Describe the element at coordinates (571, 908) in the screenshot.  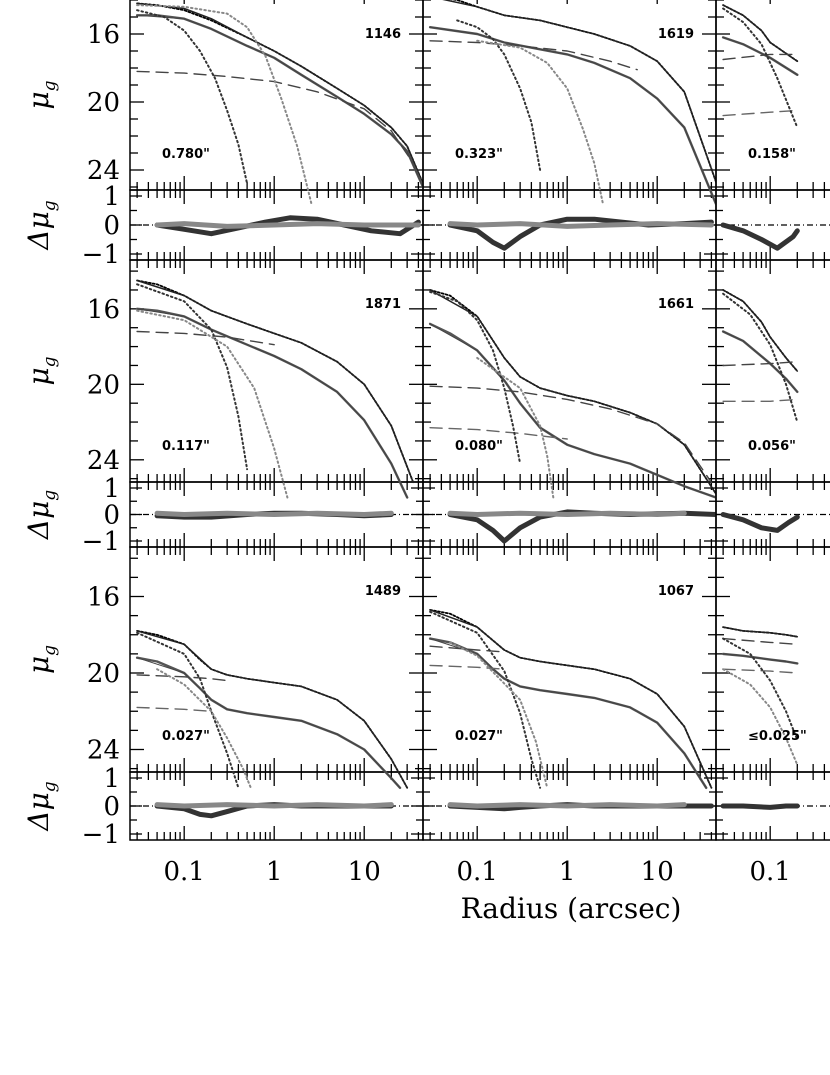
I see `x-axis-title: Radius (arcsec)` at that location.